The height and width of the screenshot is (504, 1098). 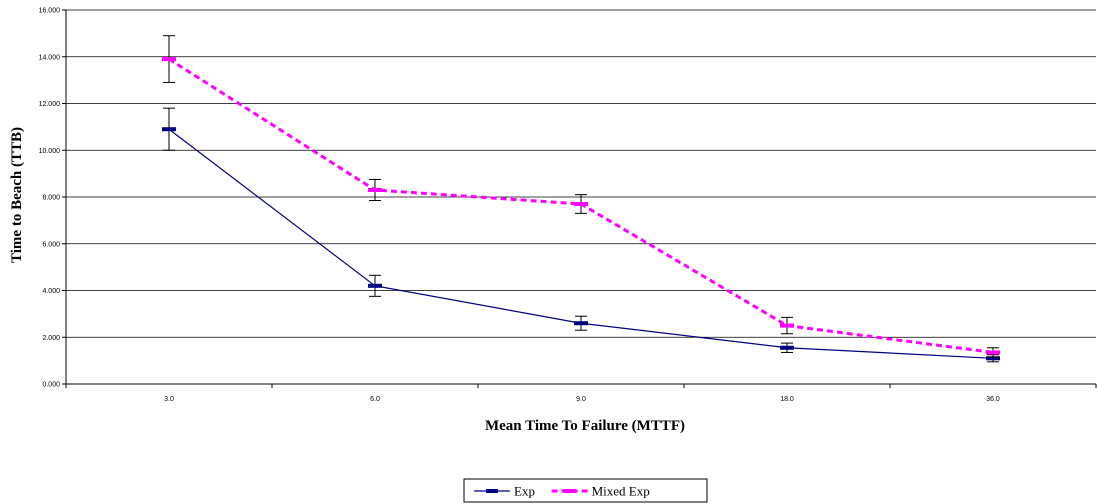 I want to click on legend-label-0: Exp, so click(x=524, y=491).